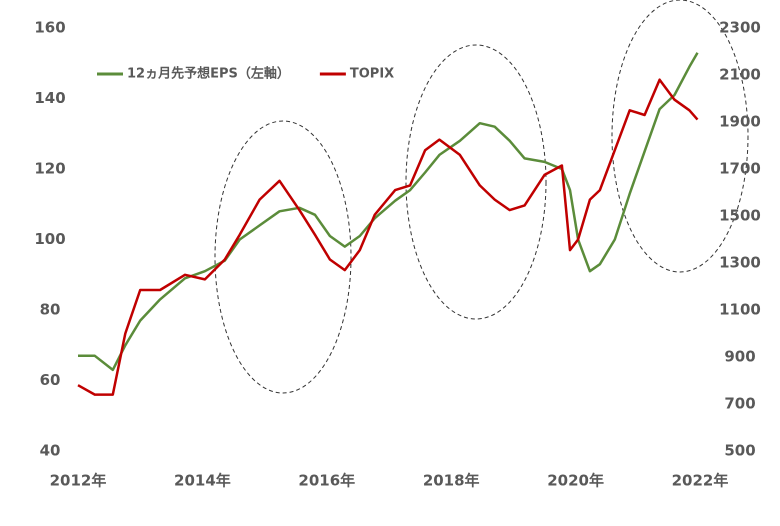 Image resolution: width=780 pixels, height=526 pixels. I want to click on x-tick-label: 2014年, so click(202, 481).